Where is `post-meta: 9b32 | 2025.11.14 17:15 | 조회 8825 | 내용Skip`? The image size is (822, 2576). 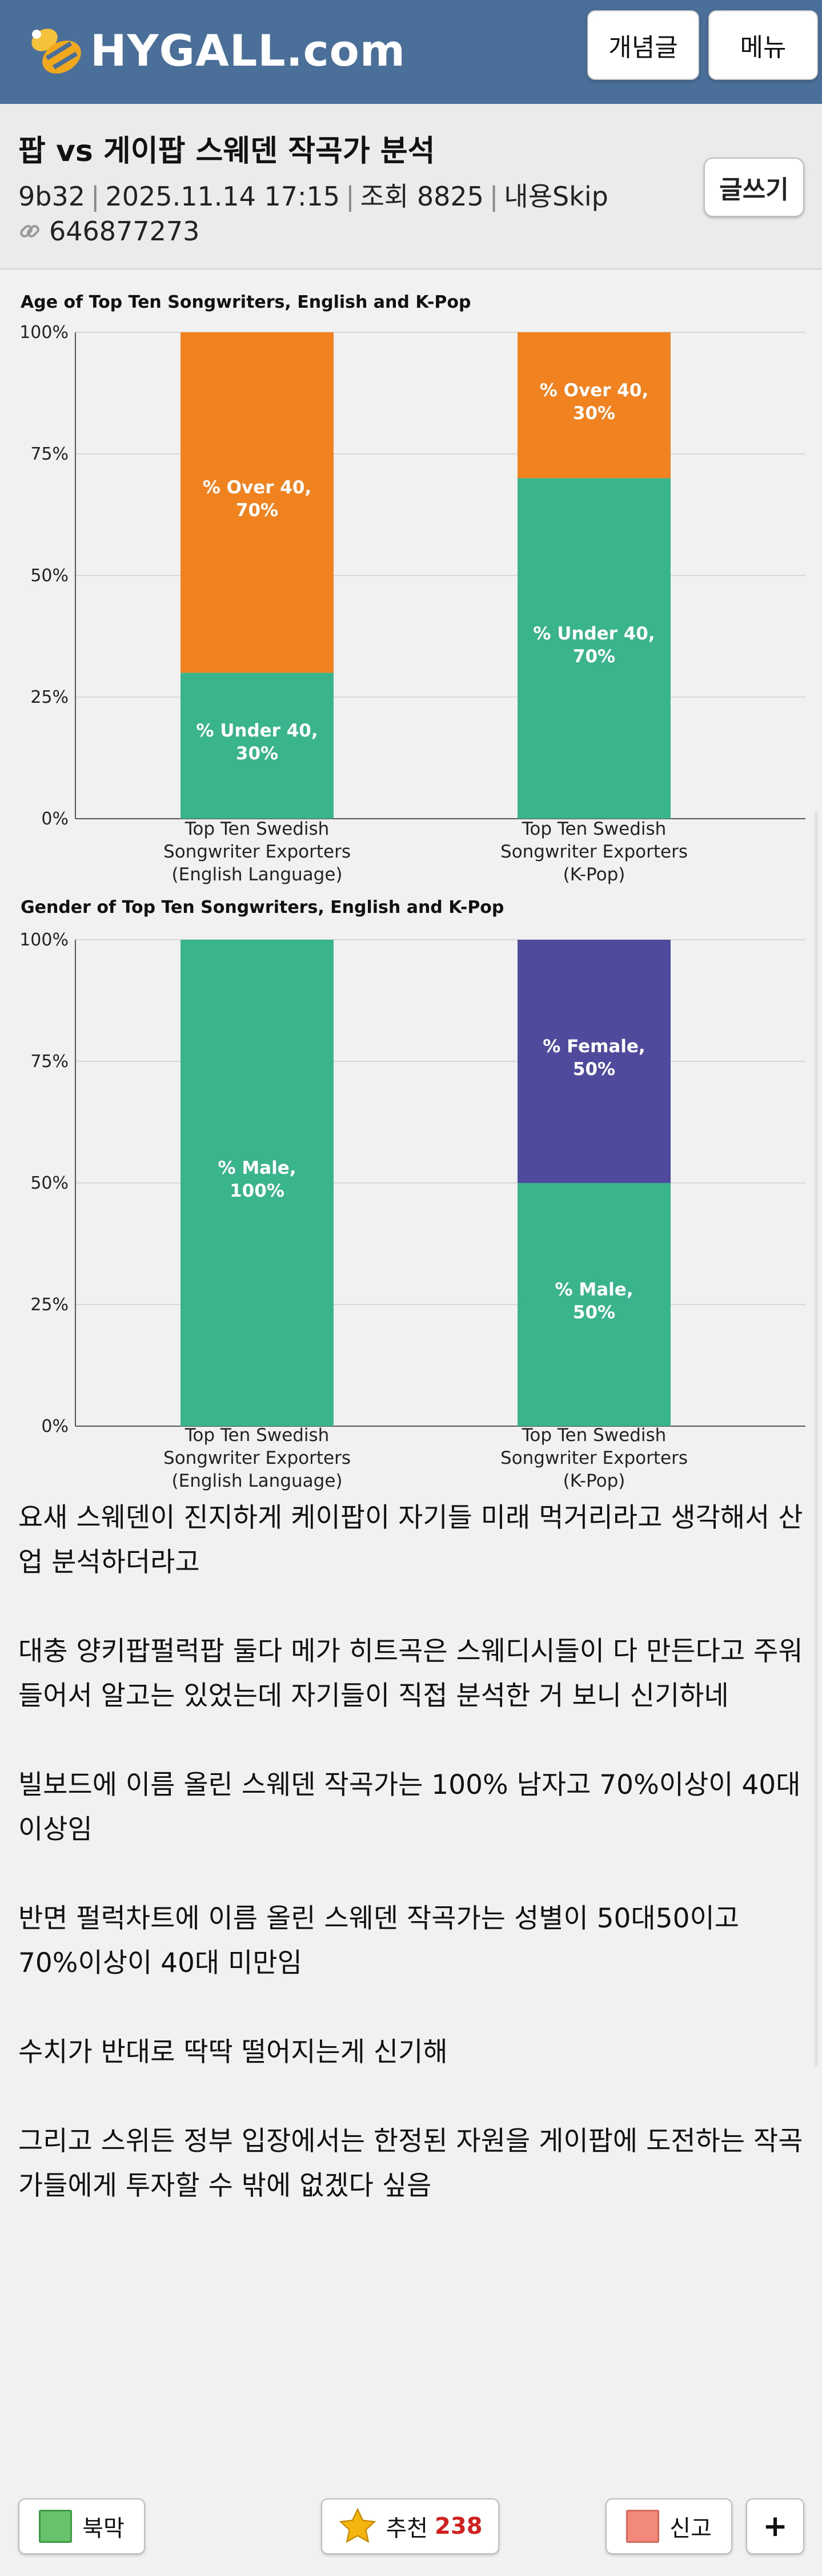 post-meta: 9b32 | 2025.11.14 17:15 | 조회 8825 | 내용Skip is located at coordinates (313, 195).